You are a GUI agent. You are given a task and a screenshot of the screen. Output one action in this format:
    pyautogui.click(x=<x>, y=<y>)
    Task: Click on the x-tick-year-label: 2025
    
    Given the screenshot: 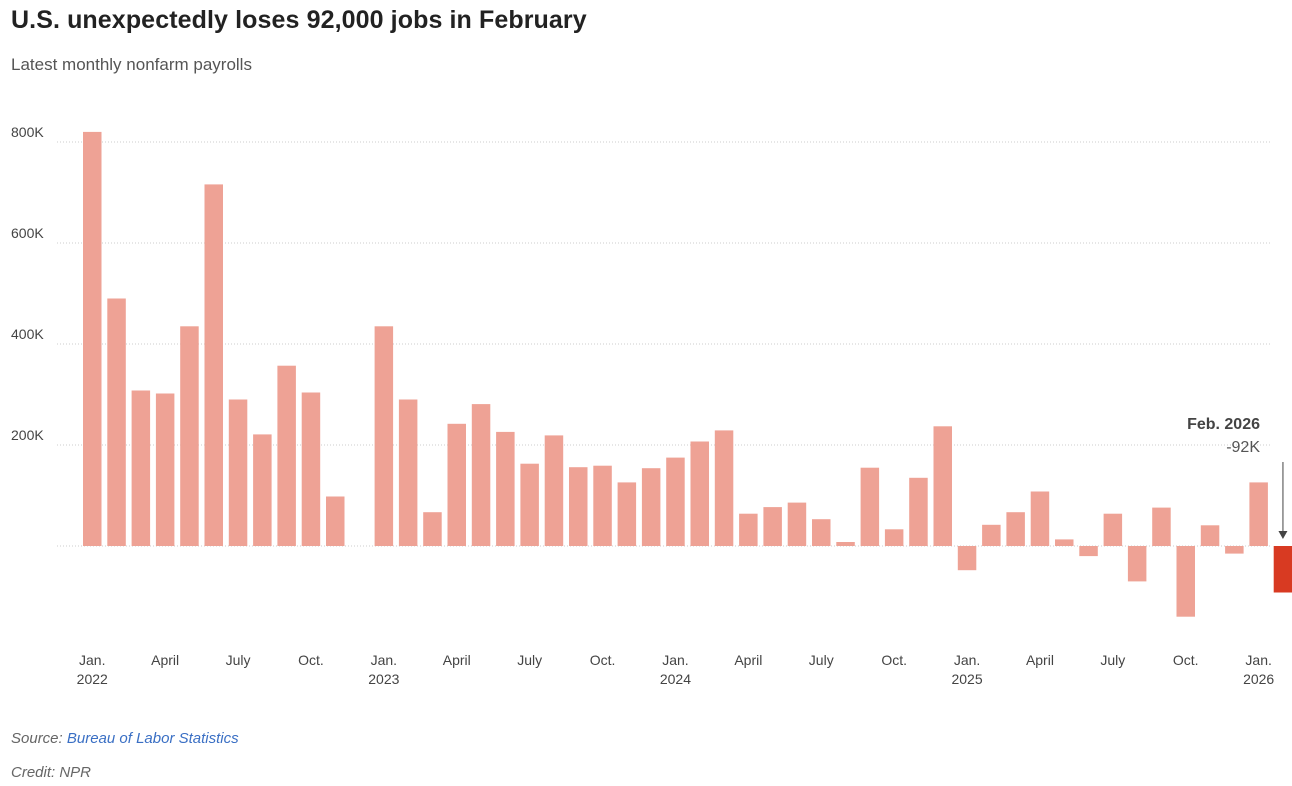 What is the action you would take?
    pyautogui.click(x=966, y=679)
    